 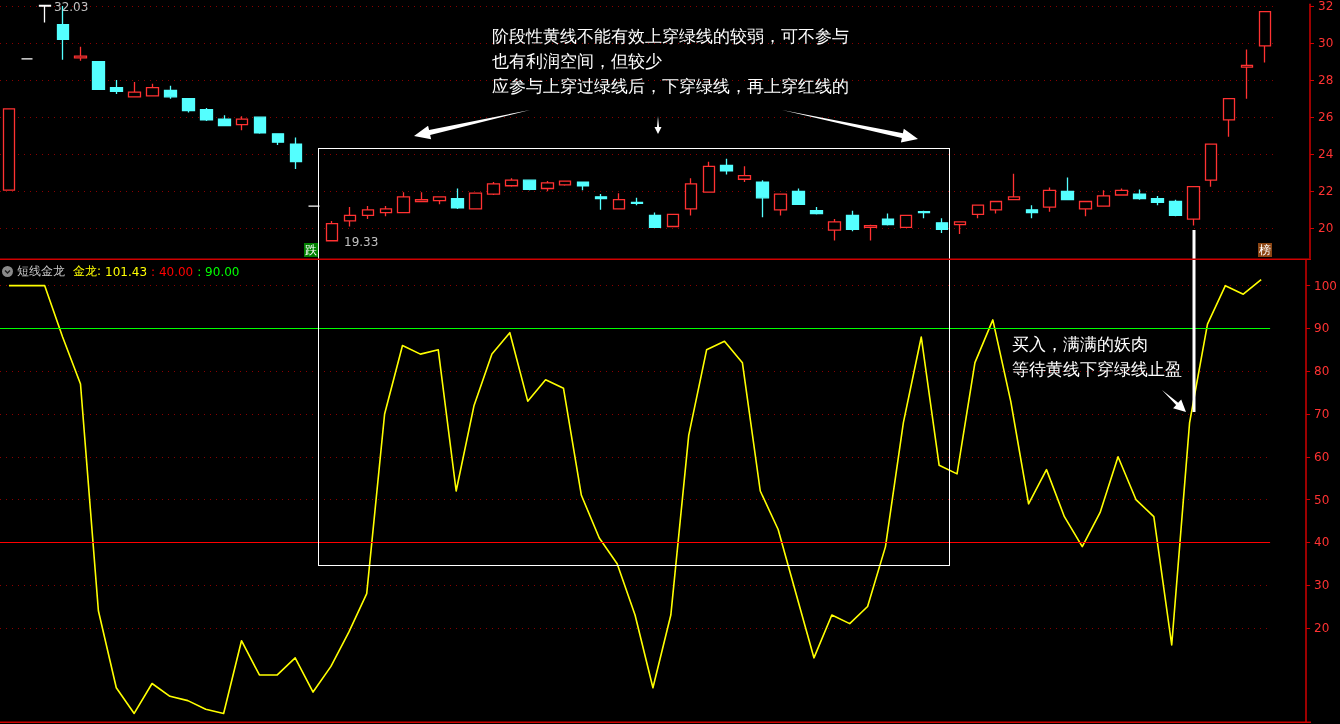 What do you see at coordinates (1322, 456) in the screenshot?
I see `y-tick-label: 60` at bounding box center [1322, 456].